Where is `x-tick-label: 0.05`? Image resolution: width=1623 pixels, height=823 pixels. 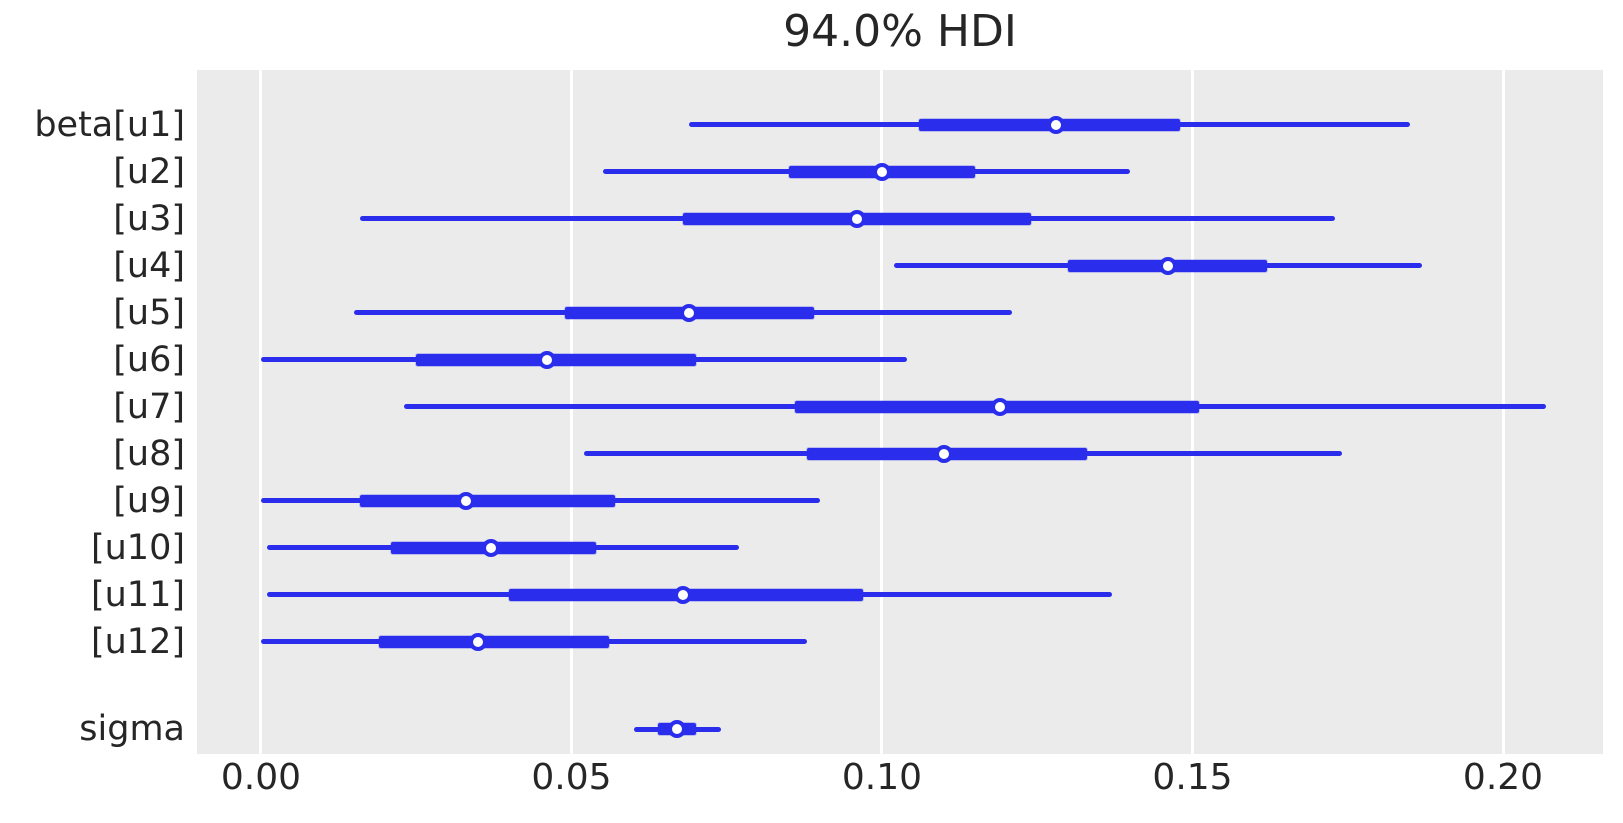
x-tick-label: 0.05 is located at coordinates (571, 777).